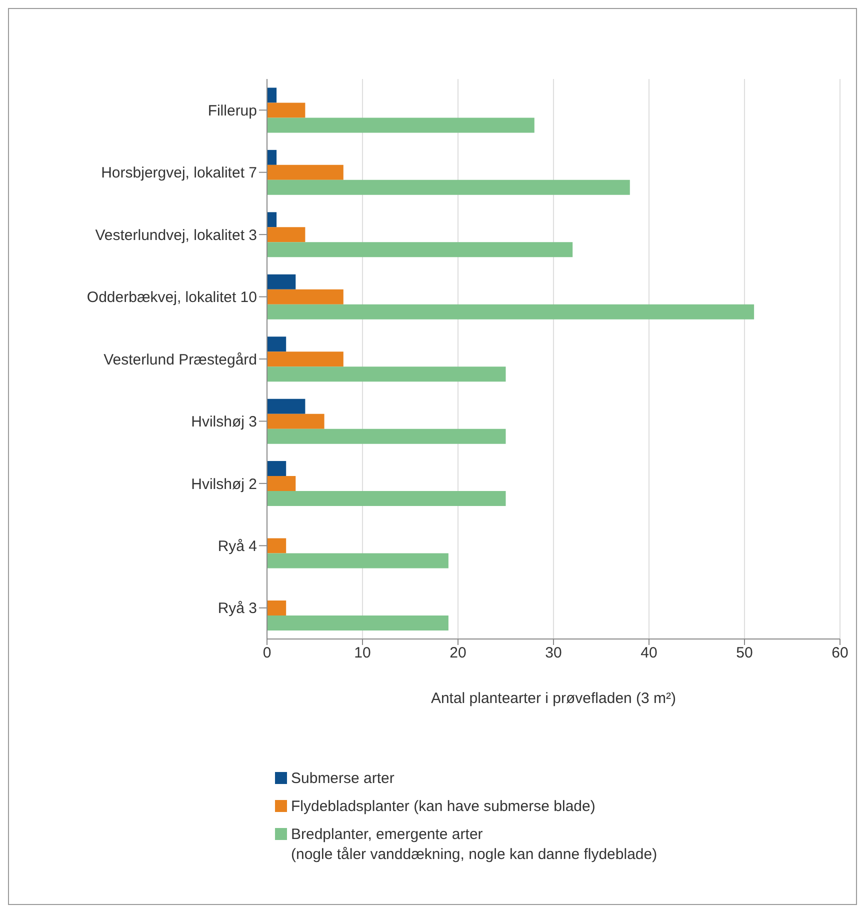 The image size is (867, 915). Describe the element at coordinates (224, 422) in the screenshot. I see `y-tick-label: Hvilshøj 3` at that location.